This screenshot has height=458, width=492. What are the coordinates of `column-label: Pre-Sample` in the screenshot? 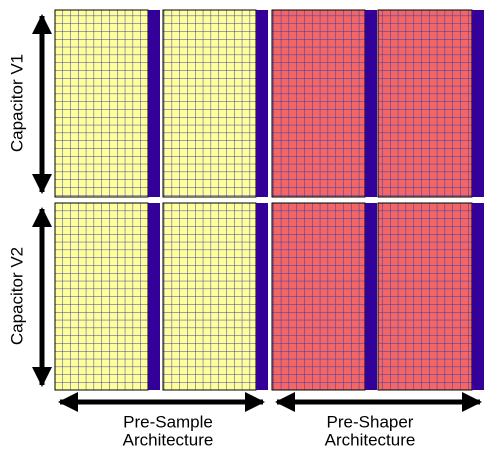 It's located at (168, 421).